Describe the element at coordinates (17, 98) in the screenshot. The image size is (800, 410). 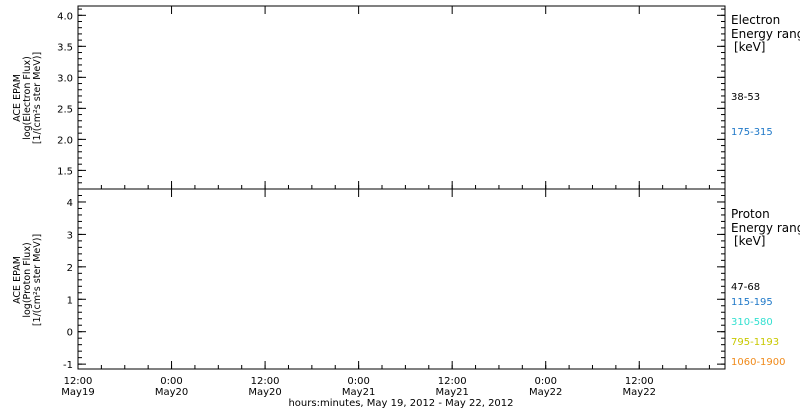
I see `electron-ylabel-line-1: ACE EPAM` at that location.